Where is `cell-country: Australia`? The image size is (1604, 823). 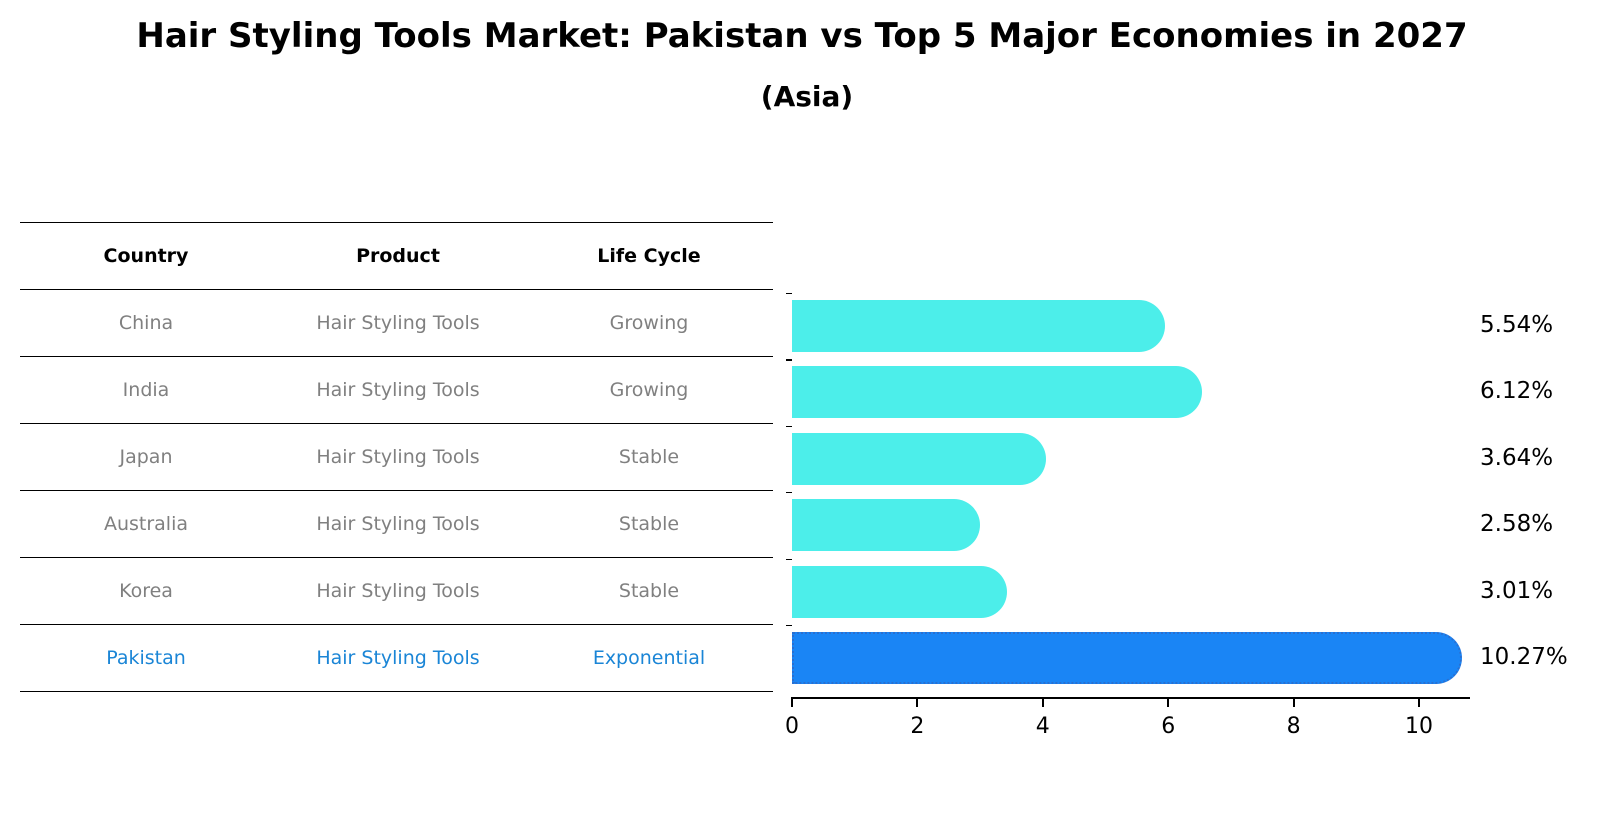
cell-country: Australia is located at coordinates (146, 524).